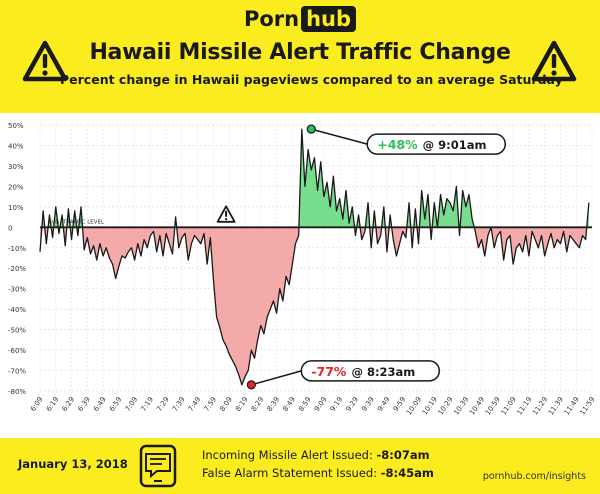  What do you see at coordinates (461, 406) in the screenshot?
I see `x-tick-label: 10:39` at bounding box center [461, 406].